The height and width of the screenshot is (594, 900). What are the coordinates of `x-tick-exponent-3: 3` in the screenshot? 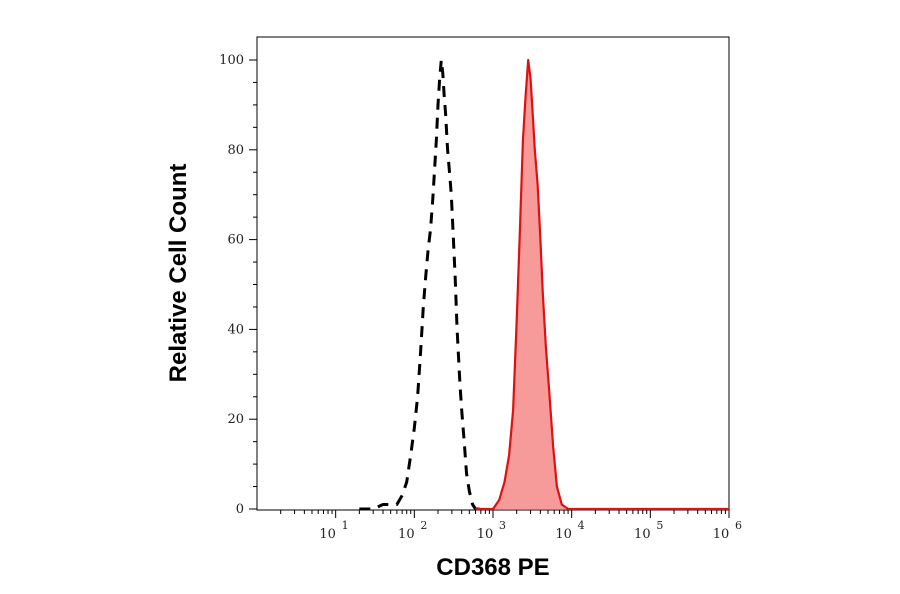 It's located at (502, 525).